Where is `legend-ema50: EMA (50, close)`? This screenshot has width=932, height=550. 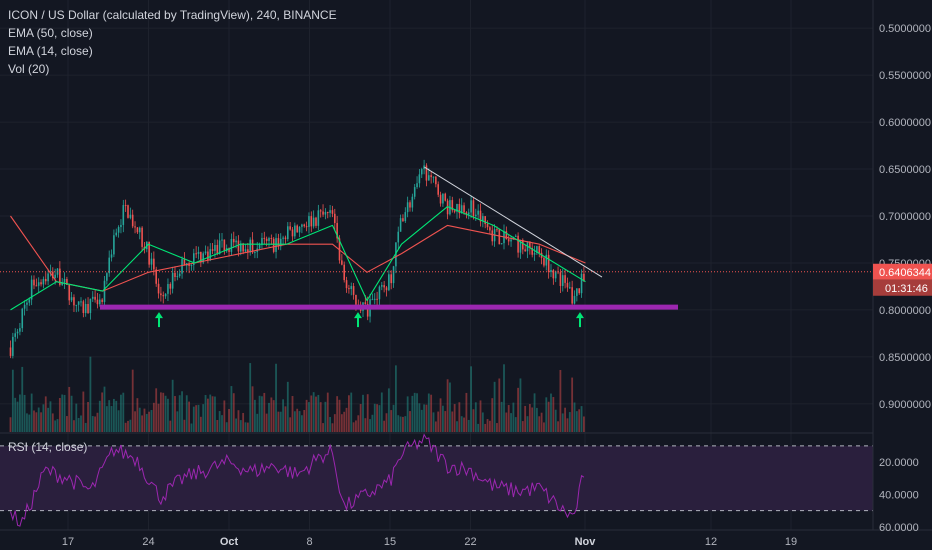 legend-ema50: EMA (50, close) is located at coordinates (50, 33).